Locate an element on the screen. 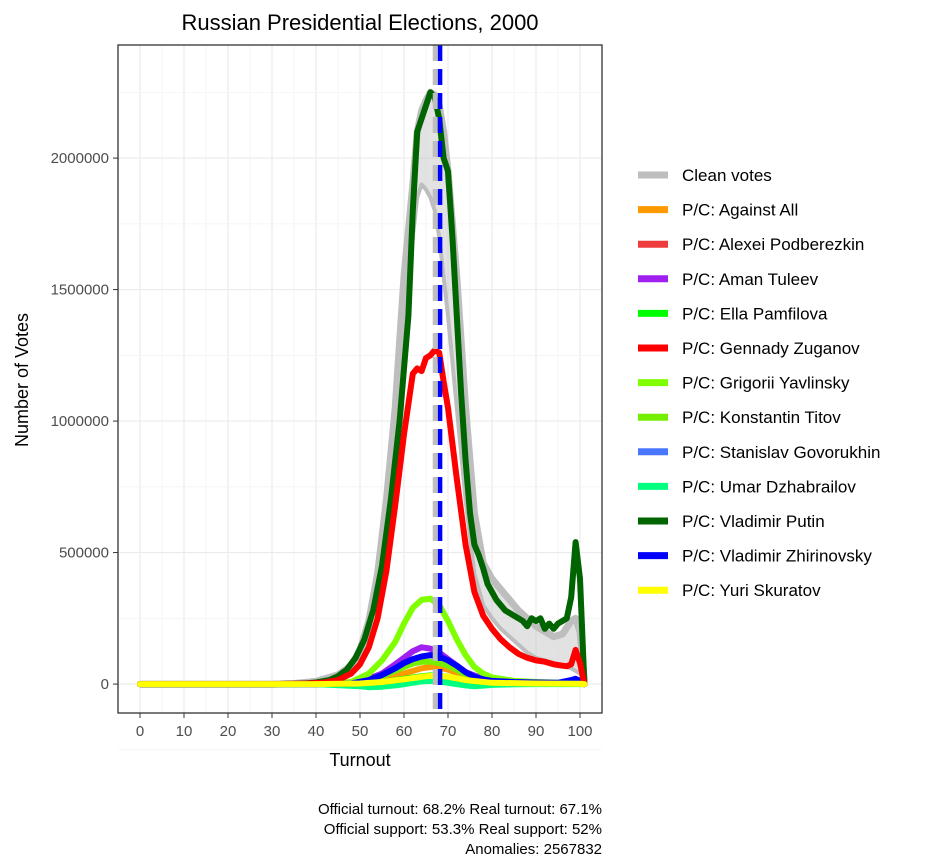 Image resolution: width=931 pixels, height=867 pixels. legend-label: Clean votes is located at coordinates (727, 175).